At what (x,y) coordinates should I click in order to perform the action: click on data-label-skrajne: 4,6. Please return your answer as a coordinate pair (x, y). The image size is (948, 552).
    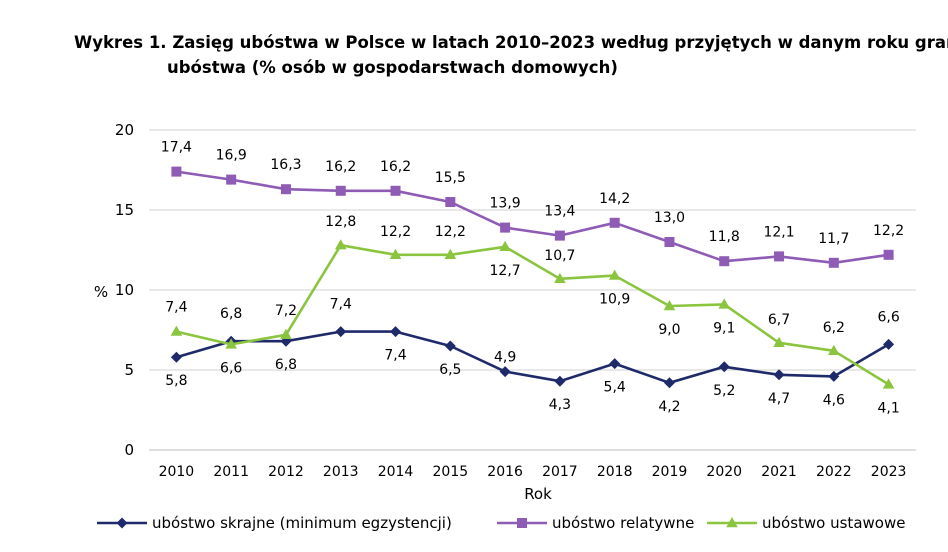
    Looking at the image, I should click on (834, 400).